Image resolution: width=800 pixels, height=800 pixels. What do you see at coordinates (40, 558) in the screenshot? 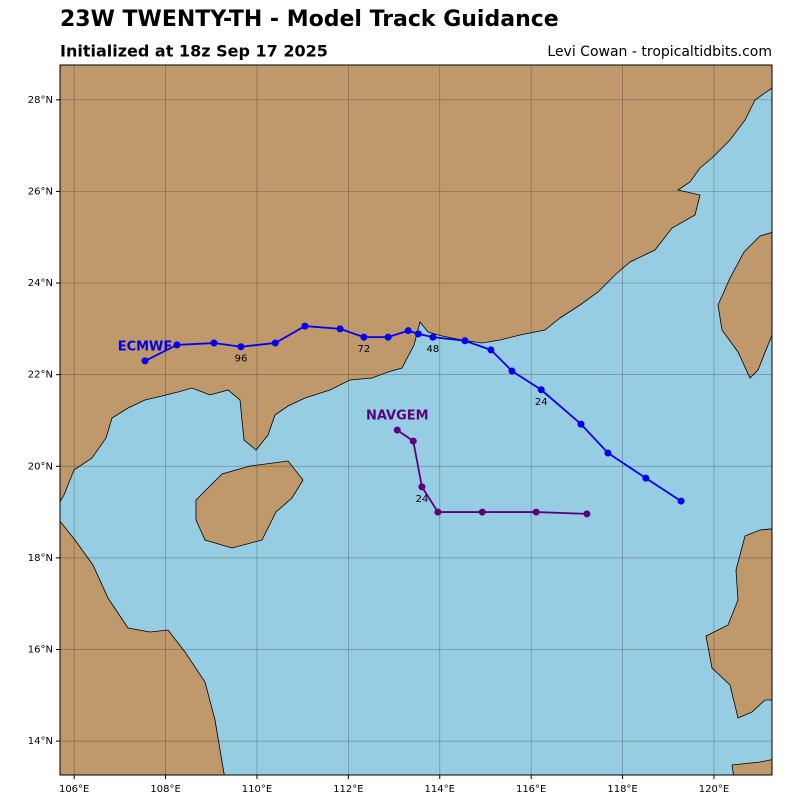
I see `y-tick-label: 18°N` at bounding box center [40, 558].